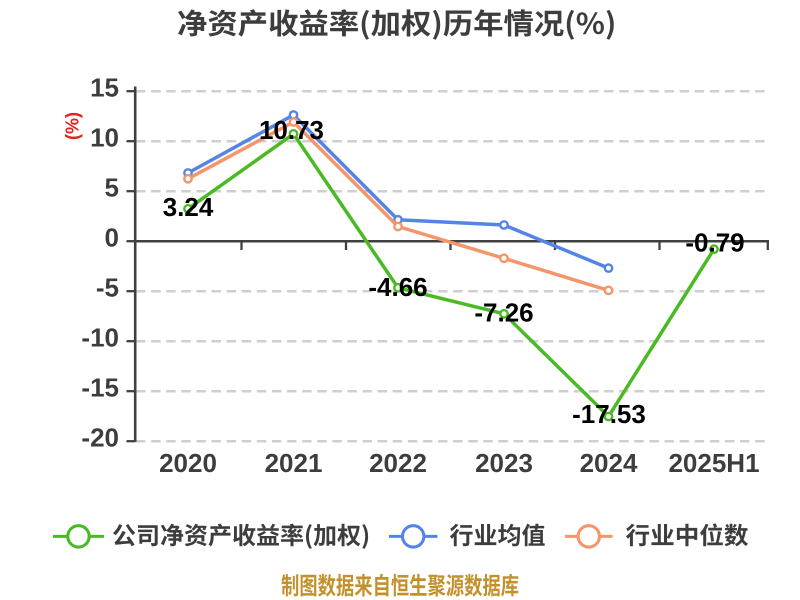 The height and width of the screenshot is (600, 800). I want to click on svg-text: 2021, so click(294, 463).